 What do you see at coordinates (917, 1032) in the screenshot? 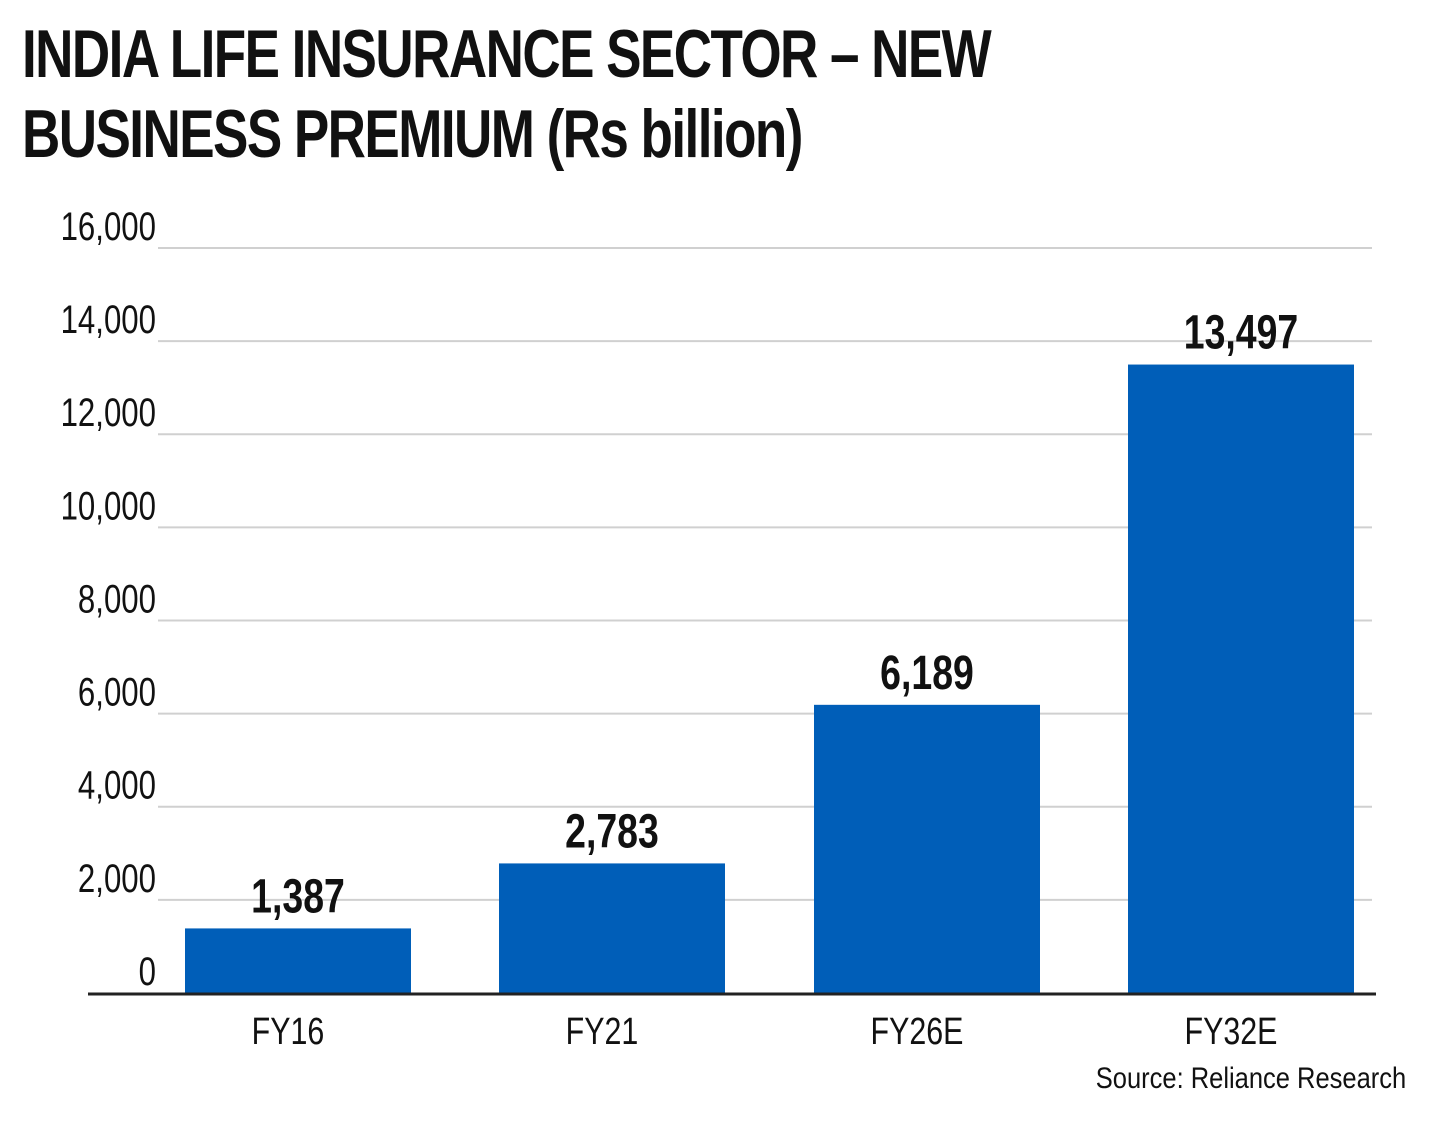
I see `x-tick-label: FY26E` at bounding box center [917, 1032].